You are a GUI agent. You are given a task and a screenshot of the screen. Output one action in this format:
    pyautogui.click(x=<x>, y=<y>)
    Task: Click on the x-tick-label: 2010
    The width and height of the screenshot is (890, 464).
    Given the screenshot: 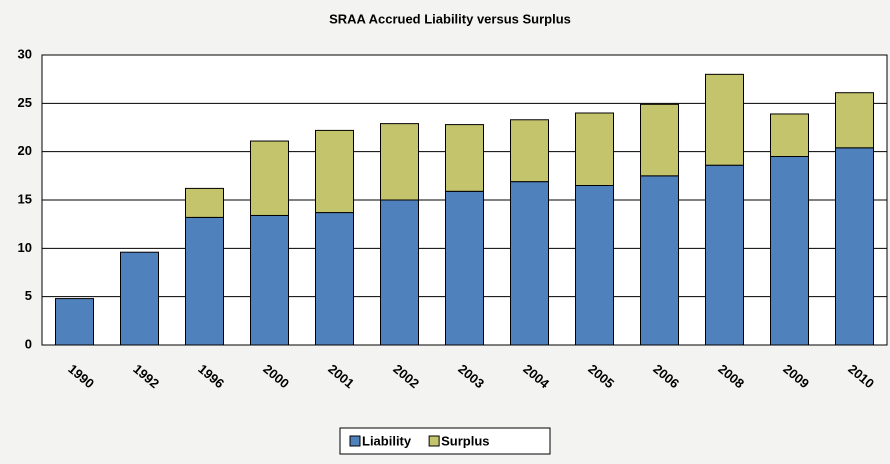 What is the action you would take?
    pyautogui.click(x=861, y=376)
    